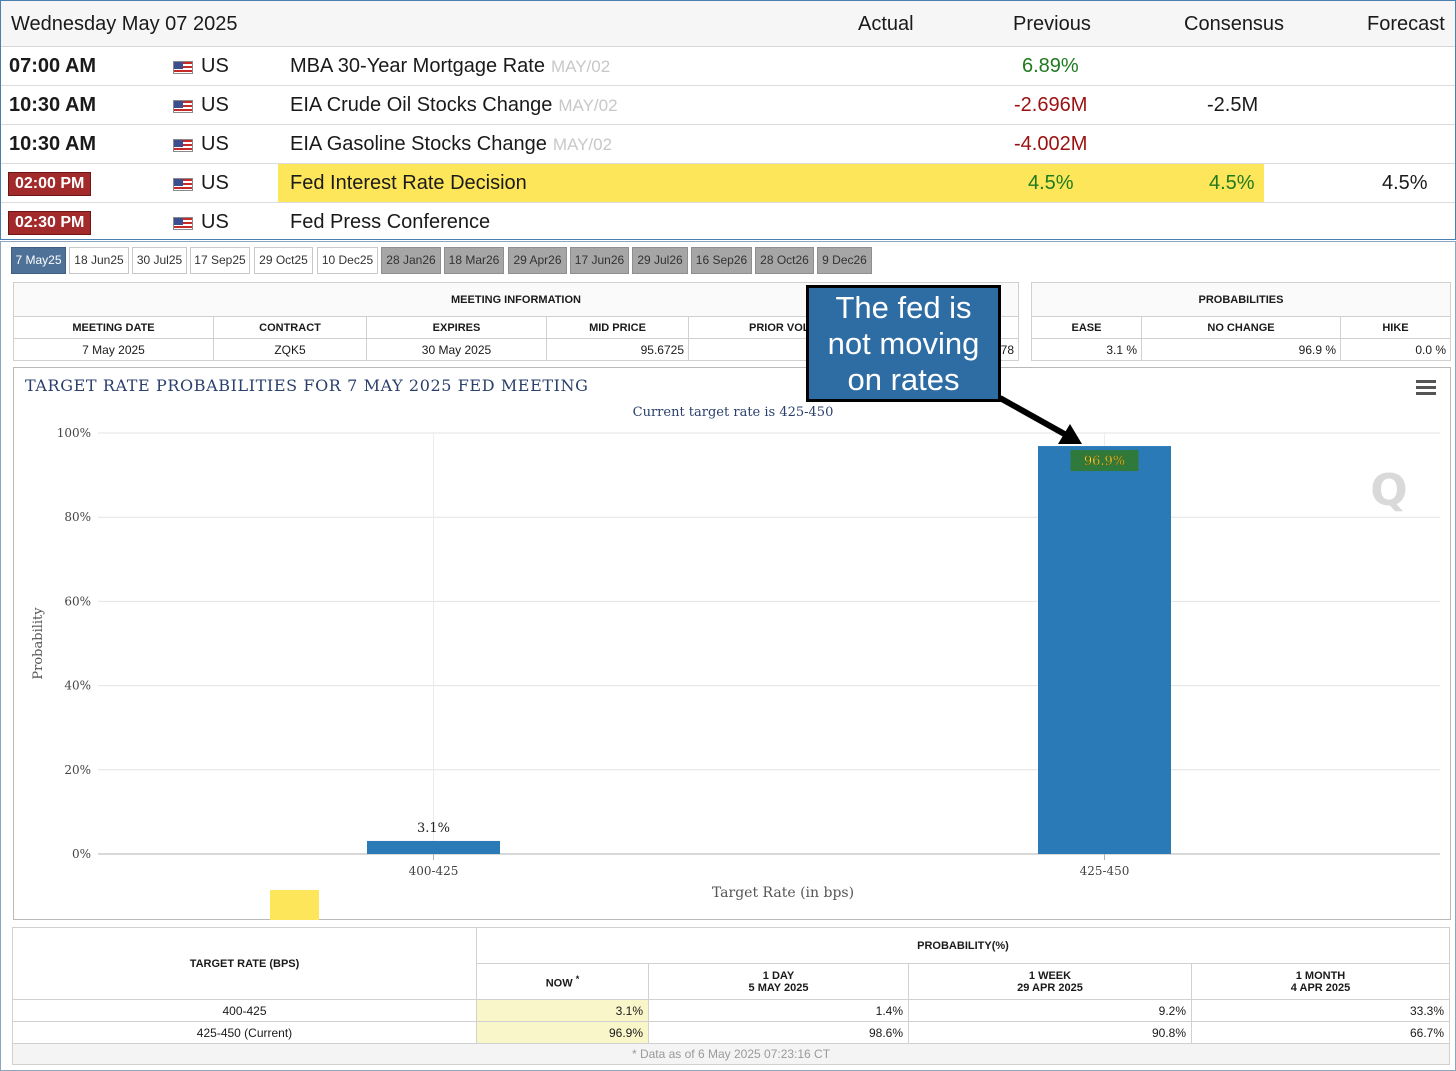 The image size is (1456, 1071). What do you see at coordinates (778, 1032) in the screenshot?
I see `day-cell: 98.6%` at bounding box center [778, 1032].